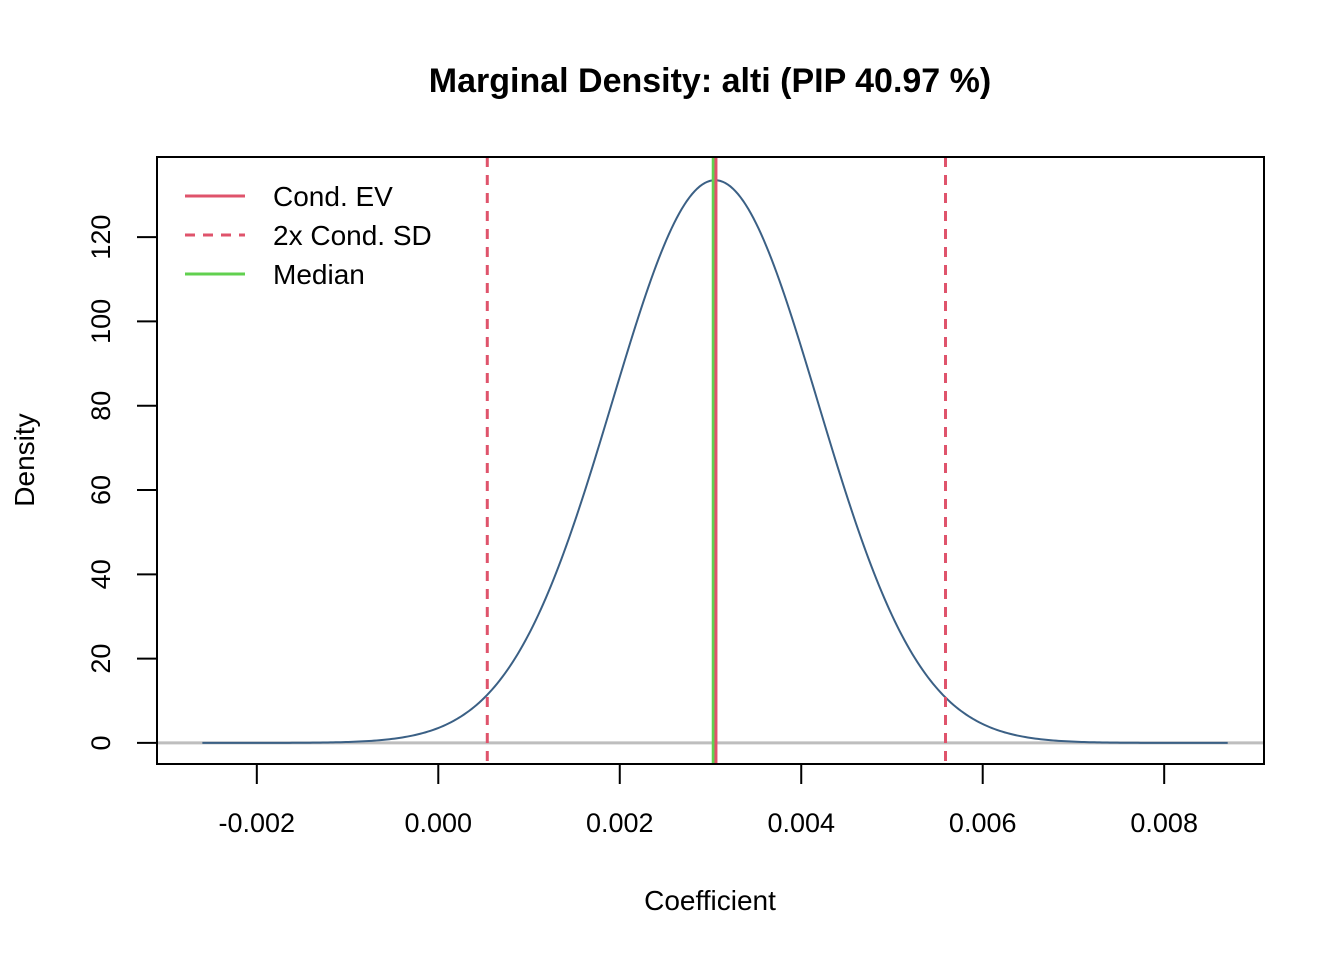 The height and width of the screenshot is (960, 1344). Describe the element at coordinates (101, 742) in the screenshot. I see `y-tick-label: 0` at that location.